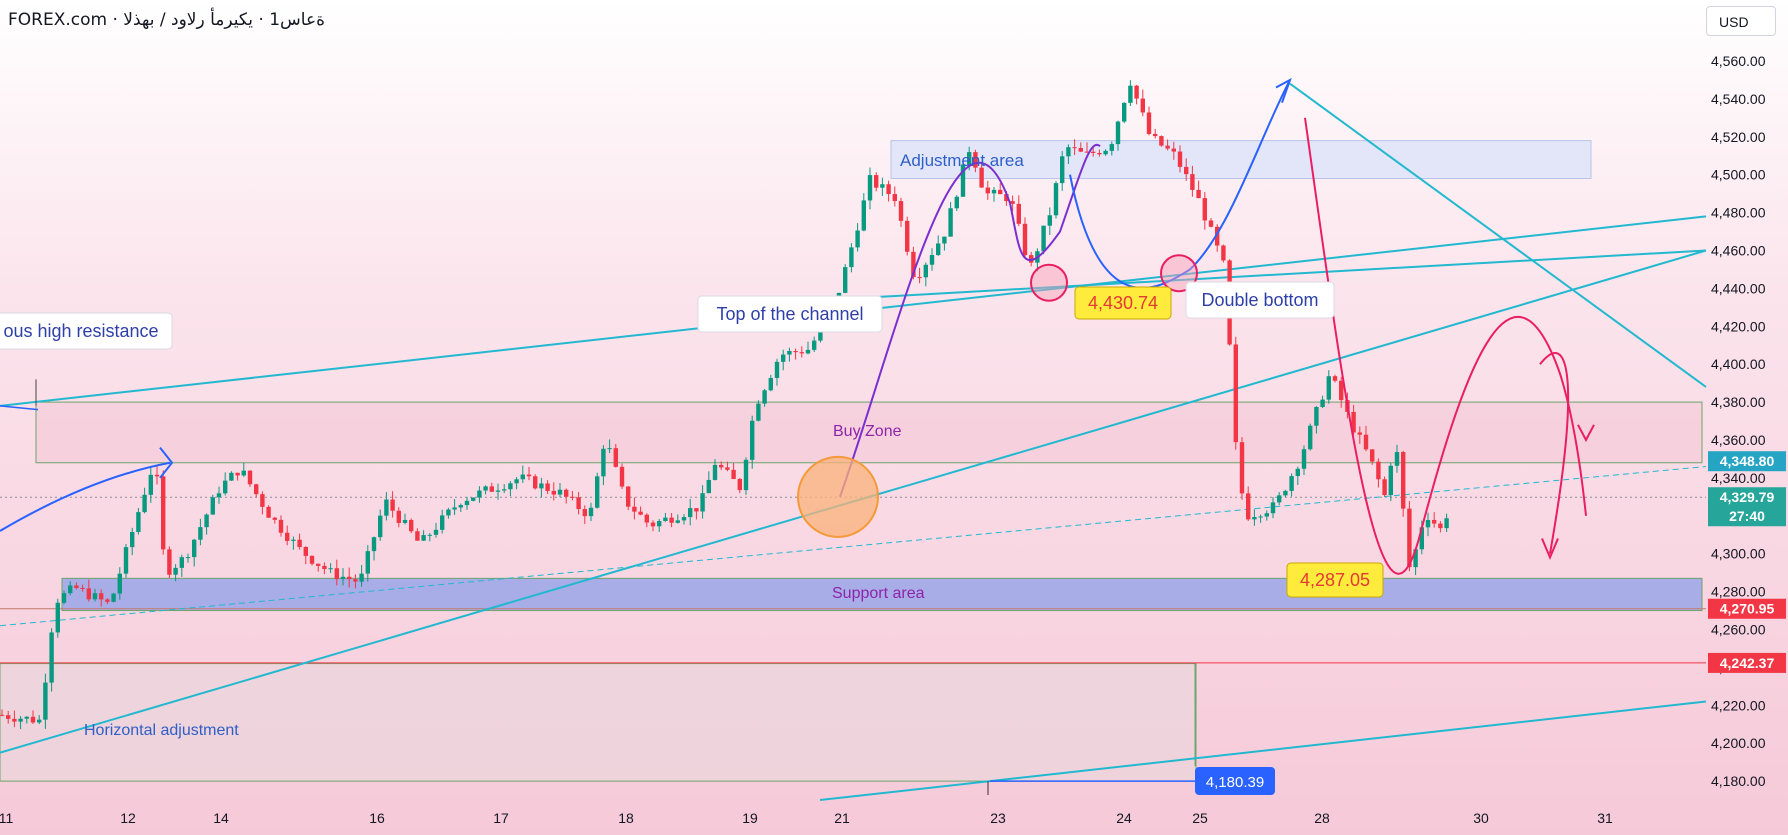 The image size is (1788, 835). What do you see at coordinates (1738, 440) in the screenshot?
I see `y-tick-label: 4,360.00` at bounding box center [1738, 440].